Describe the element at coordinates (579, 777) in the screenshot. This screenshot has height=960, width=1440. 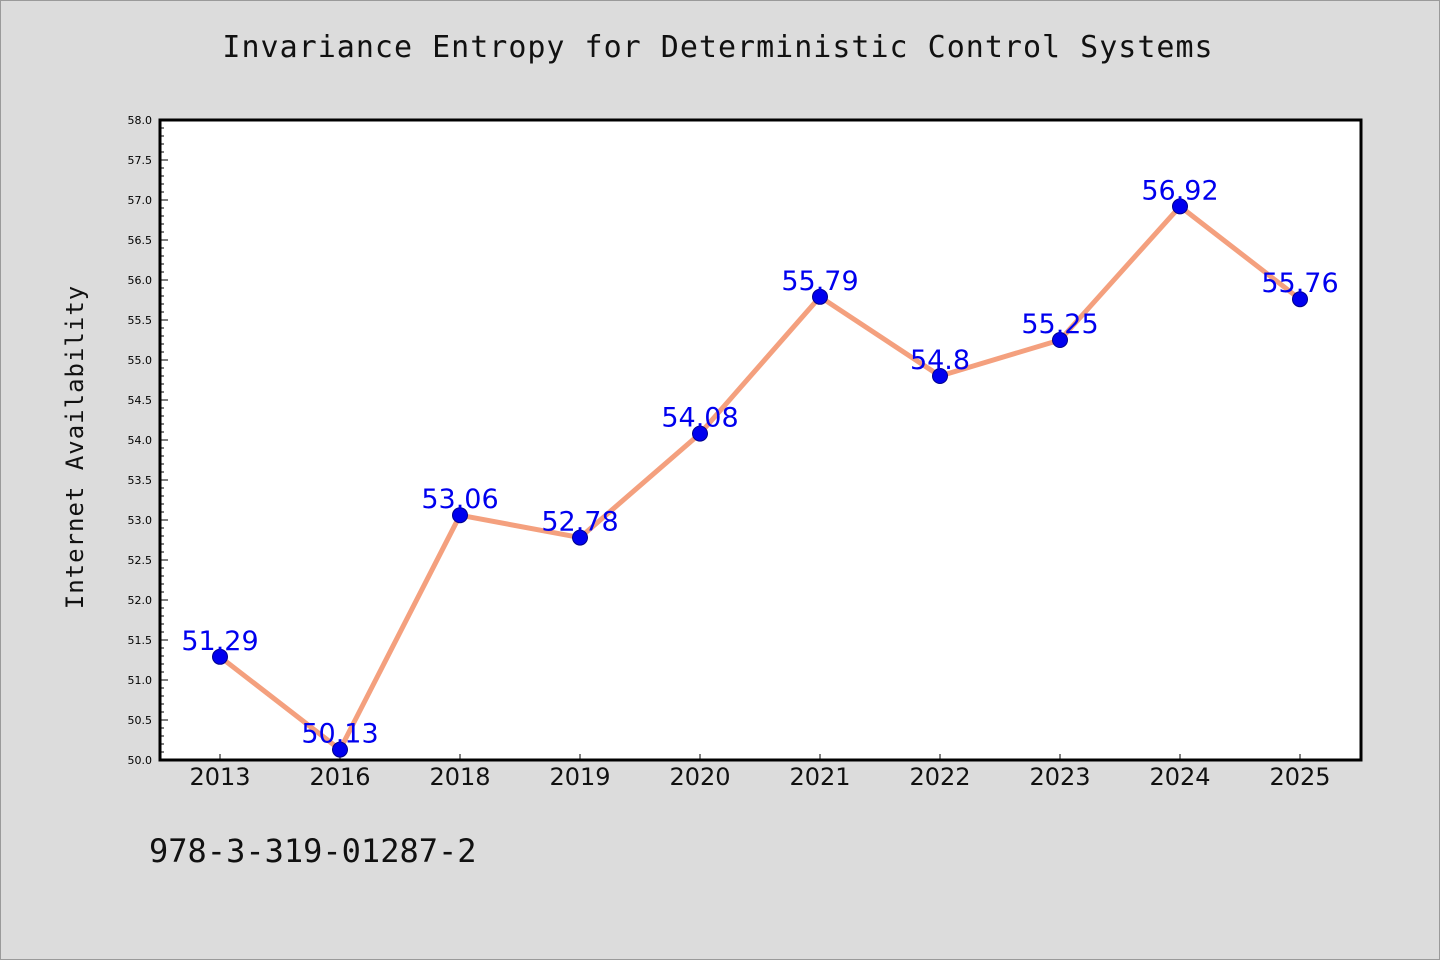
I see `x-tick-label: 2019` at that location.